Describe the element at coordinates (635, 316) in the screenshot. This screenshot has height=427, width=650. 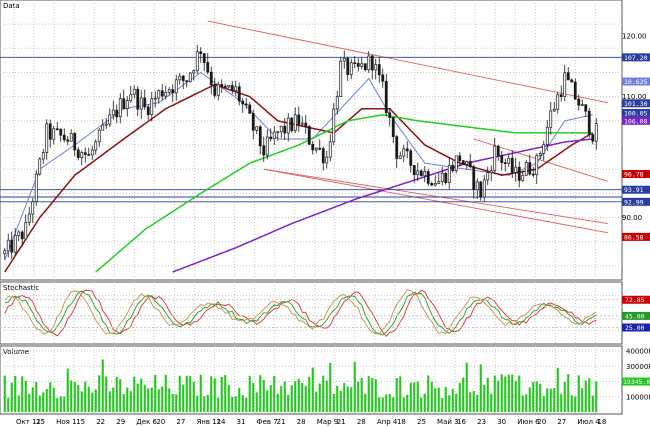
I see `stochastic-tag-label: 45.00` at that location.